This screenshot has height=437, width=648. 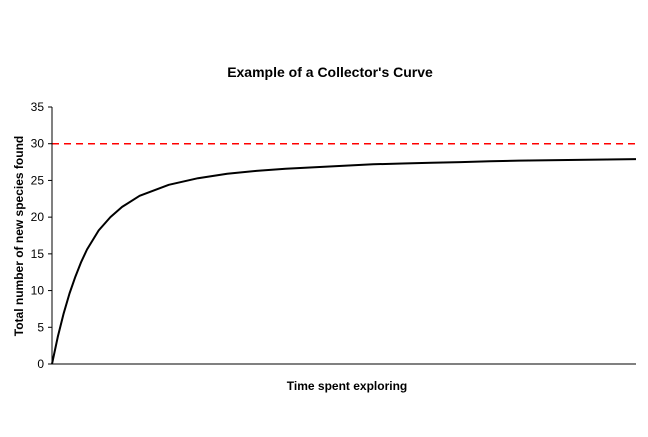 I want to click on y-tick-label: 35, so click(x=38, y=107).